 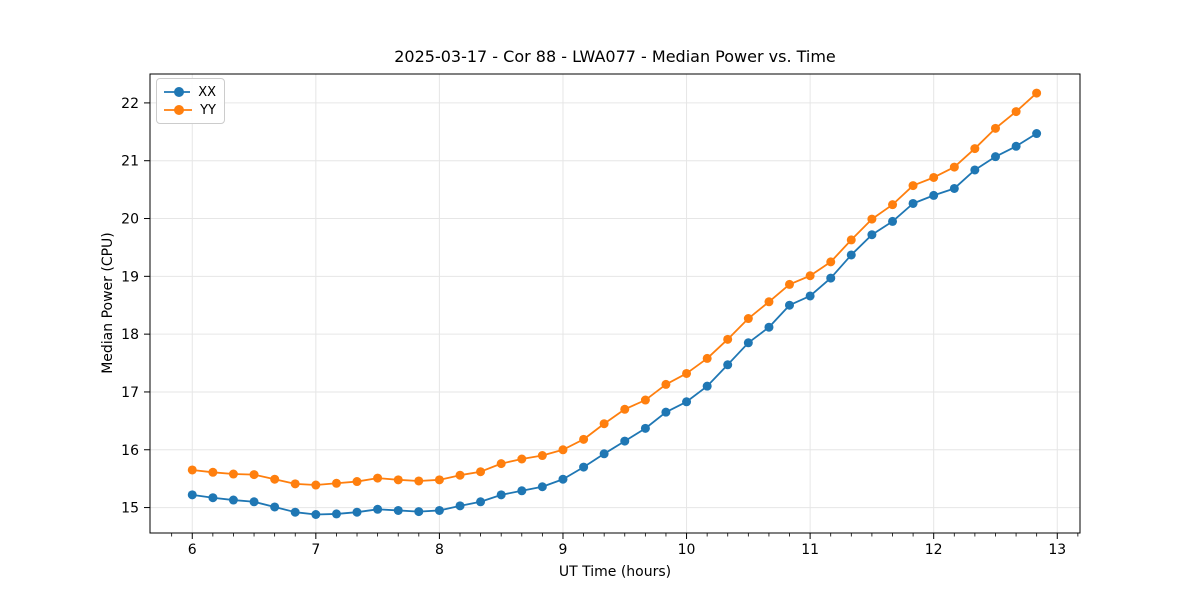 I want to click on y-tick-label: 18, so click(x=130, y=335).